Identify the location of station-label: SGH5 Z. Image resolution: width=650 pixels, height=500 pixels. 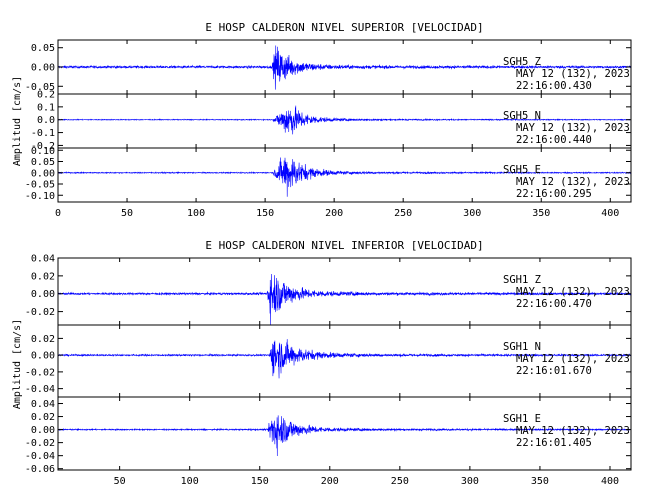
(522, 62).